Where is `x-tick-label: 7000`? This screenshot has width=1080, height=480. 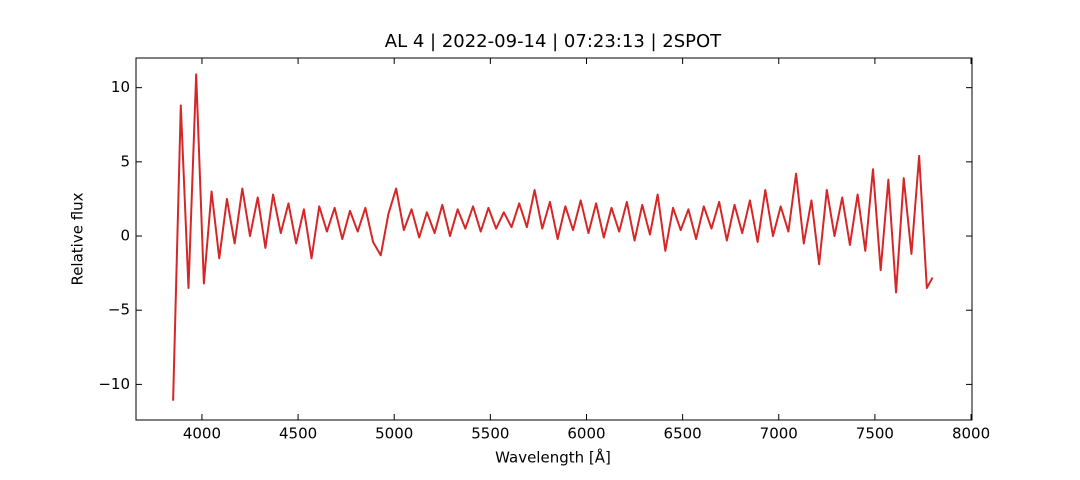
x-tick-label: 7000 is located at coordinates (779, 434).